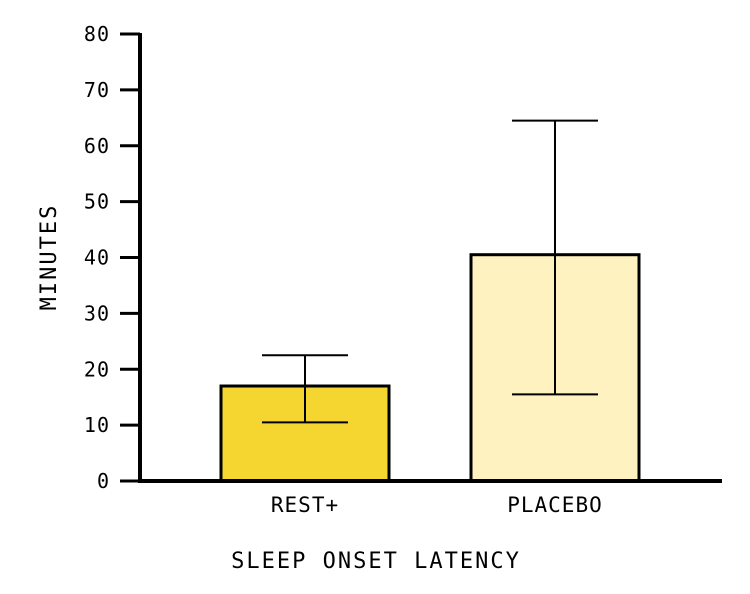 Image resolution: width=750 pixels, height=594 pixels. Describe the element at coordinates (97, 425) in the screenshot. I see `y-tick-label: 10` at that location.